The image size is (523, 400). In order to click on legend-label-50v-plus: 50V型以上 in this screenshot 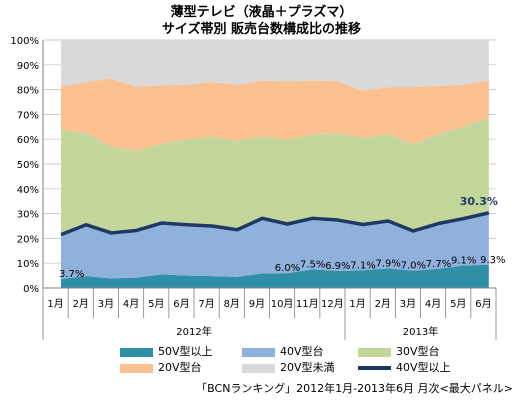, I will do `click(185, 351)`.